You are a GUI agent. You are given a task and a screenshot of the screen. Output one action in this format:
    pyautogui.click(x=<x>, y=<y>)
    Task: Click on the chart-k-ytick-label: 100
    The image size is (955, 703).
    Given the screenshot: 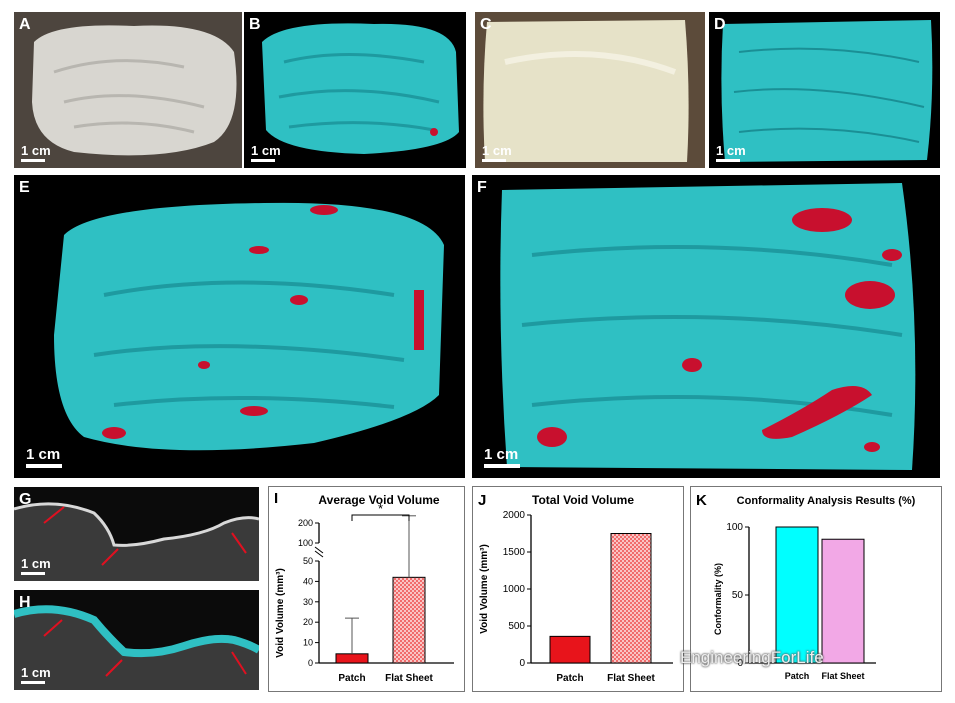 What is the action you would take?
    pyautogui.click(x=734, y=527)
    